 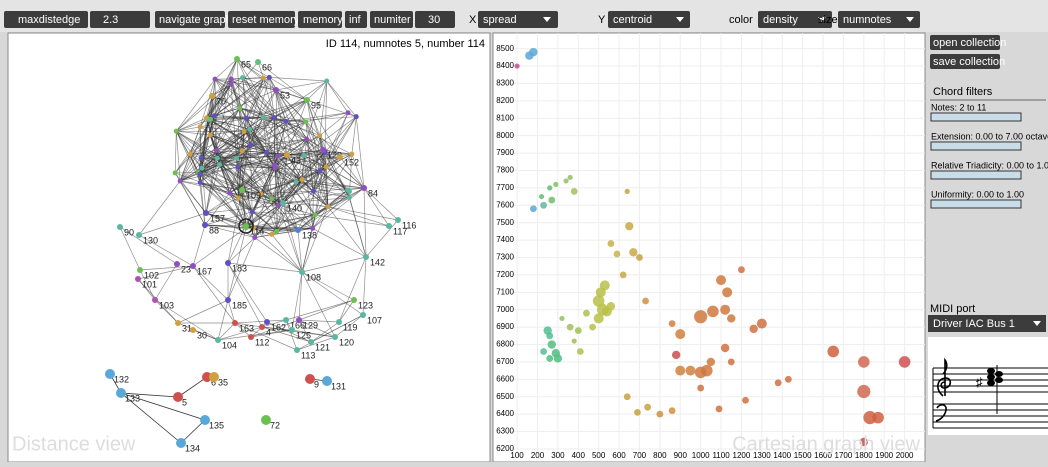 I want to click on node-label: 167, so click(x=204, y=271).